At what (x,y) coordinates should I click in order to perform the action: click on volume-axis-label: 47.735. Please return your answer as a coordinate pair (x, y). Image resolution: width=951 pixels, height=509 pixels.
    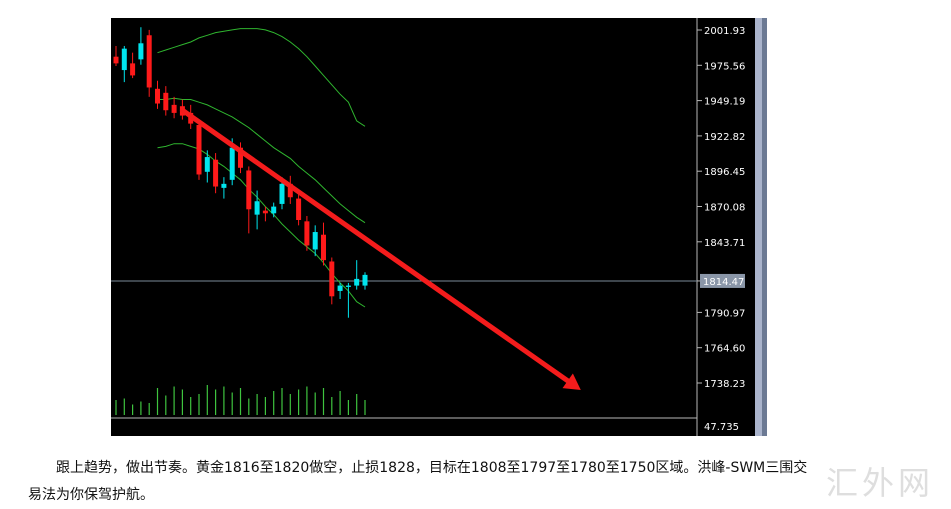
    Looking at the image, I should click on (721, 427).